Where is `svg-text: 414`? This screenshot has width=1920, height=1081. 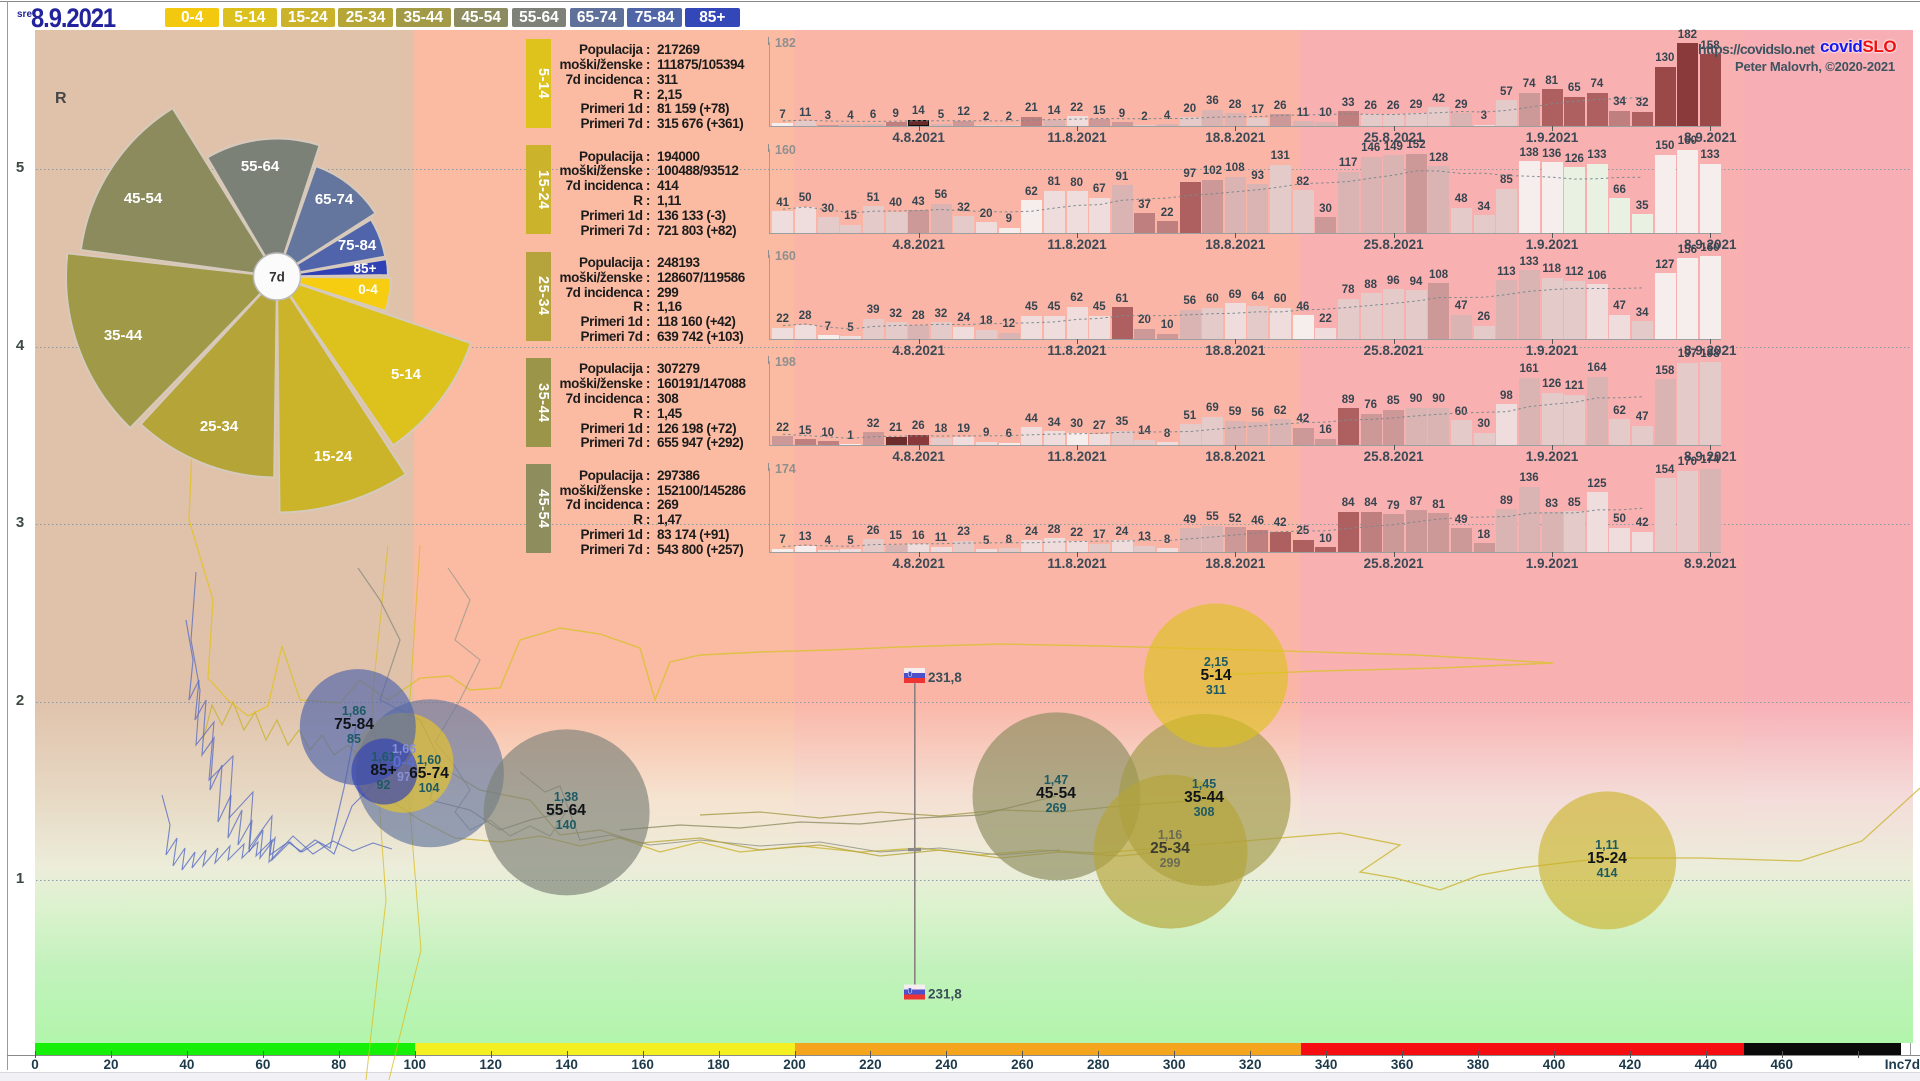
svg-text: 414 is located at coordinates (1607, 873).